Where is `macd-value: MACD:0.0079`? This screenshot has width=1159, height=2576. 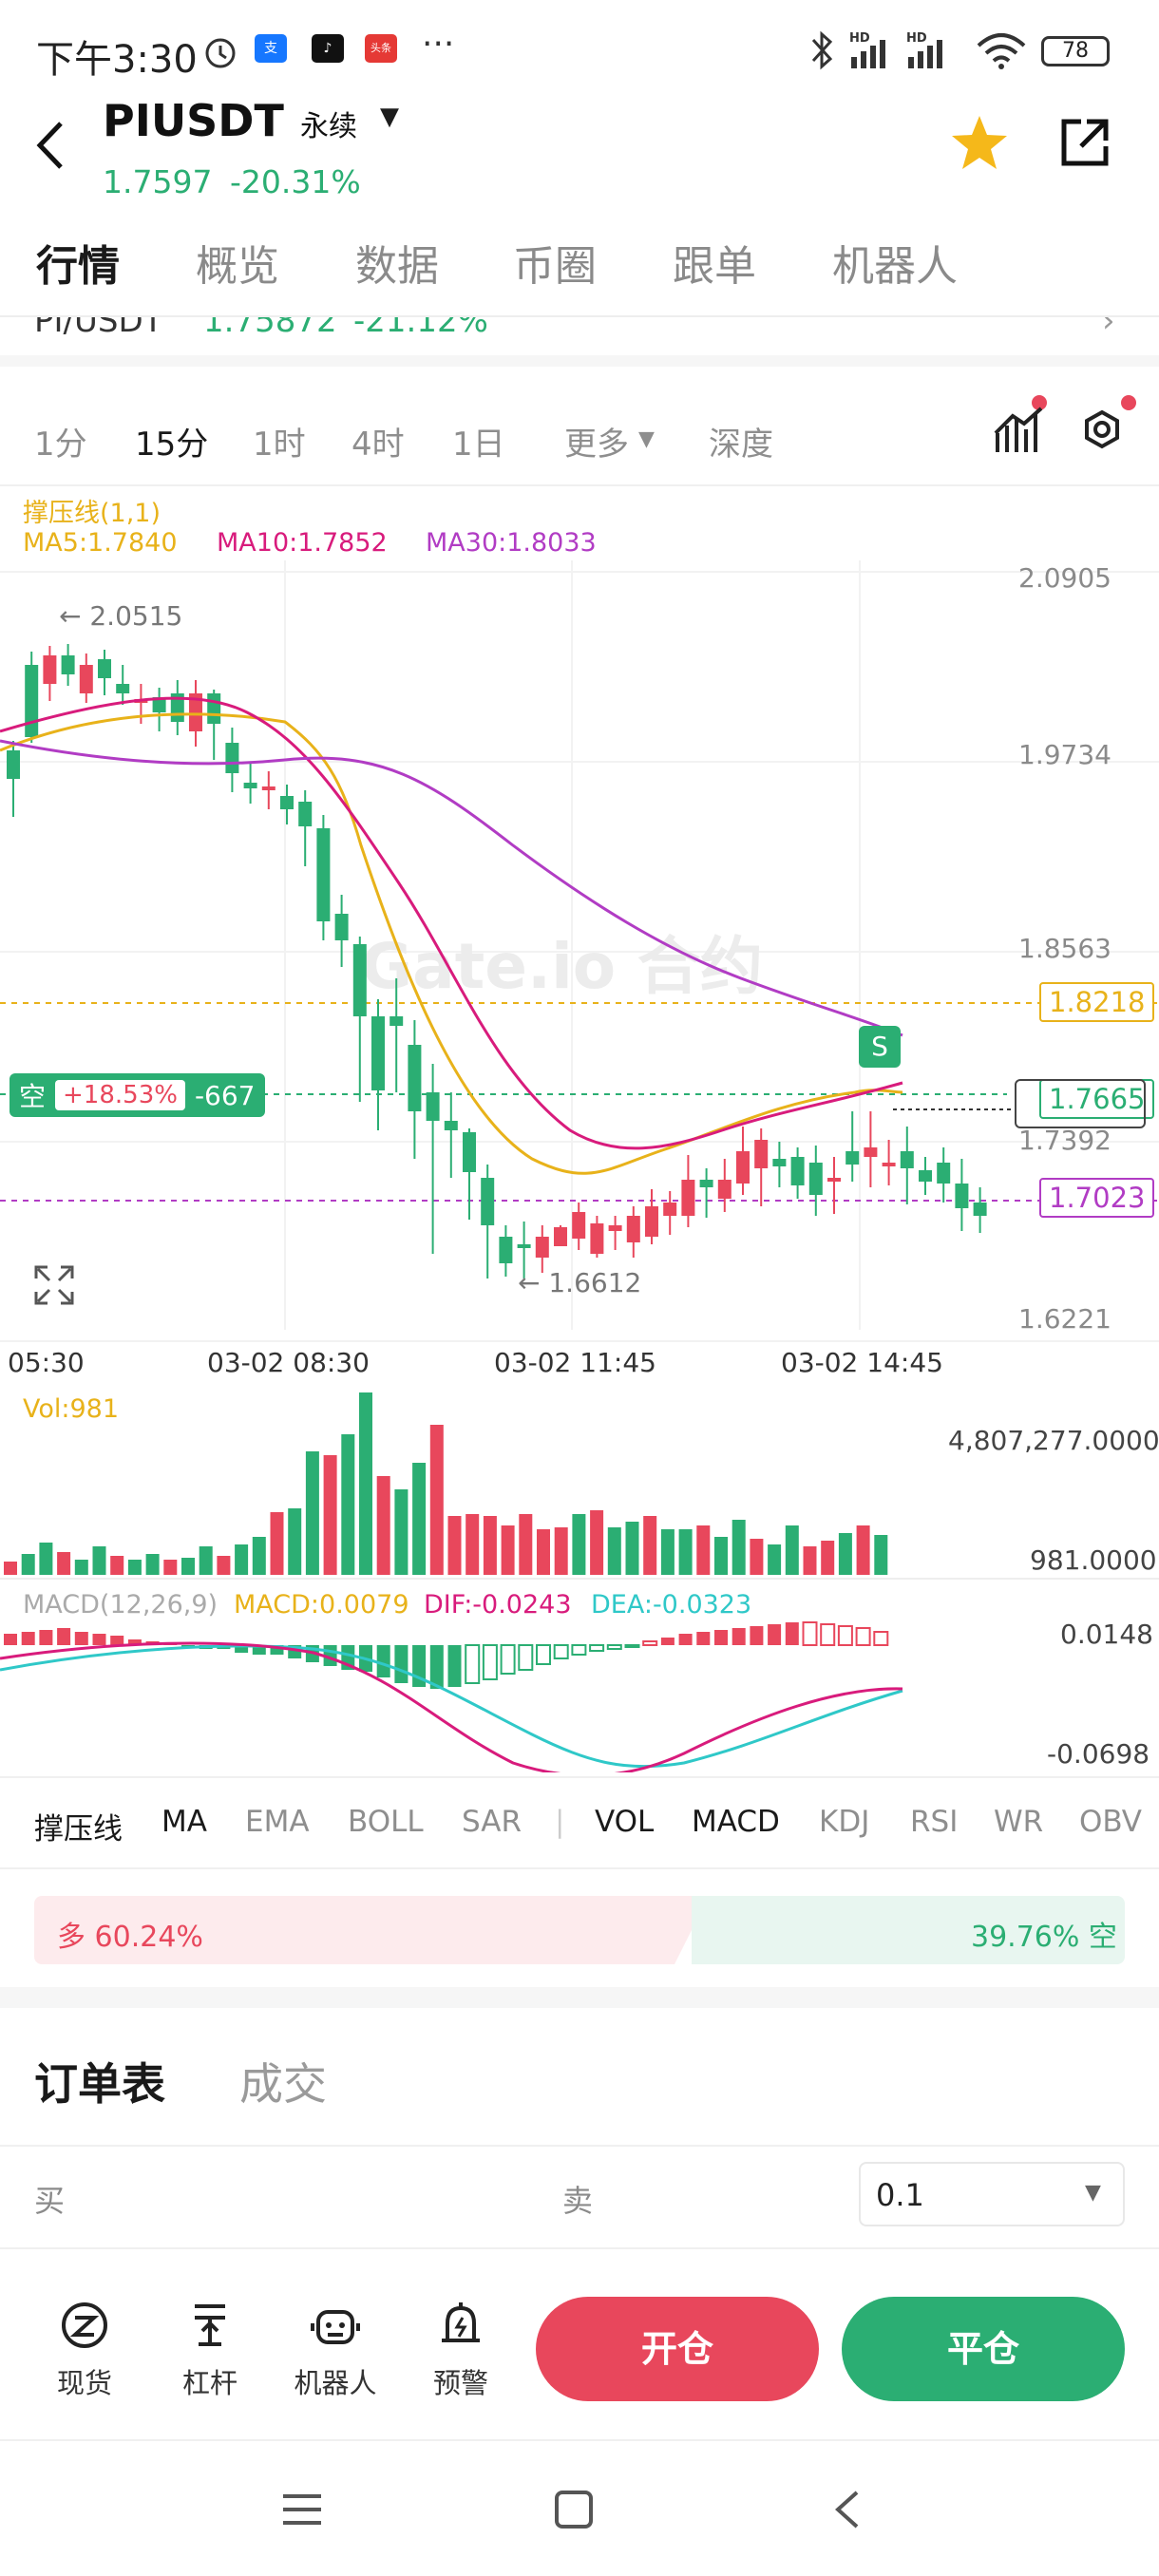 macd-value: MACD:0.0079 is located at coordinates (321, 1604).